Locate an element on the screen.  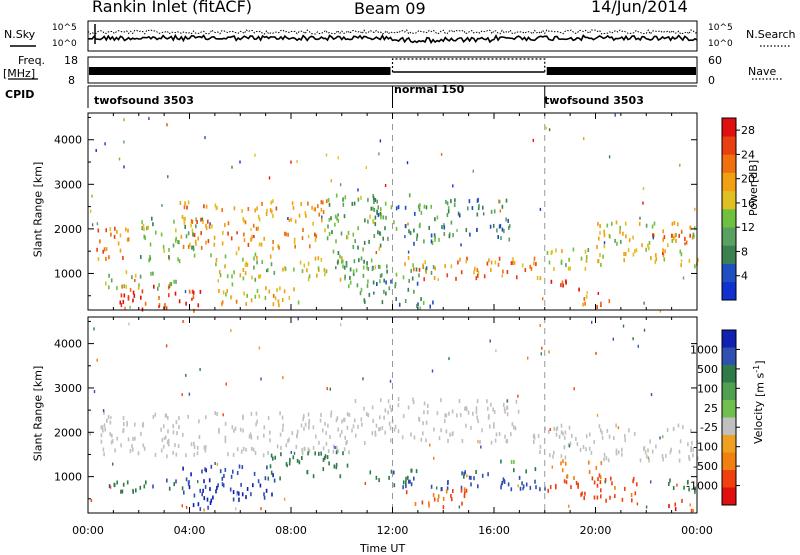
power-colorbar-tick-label: 8 is located at coordinates (744, 251).